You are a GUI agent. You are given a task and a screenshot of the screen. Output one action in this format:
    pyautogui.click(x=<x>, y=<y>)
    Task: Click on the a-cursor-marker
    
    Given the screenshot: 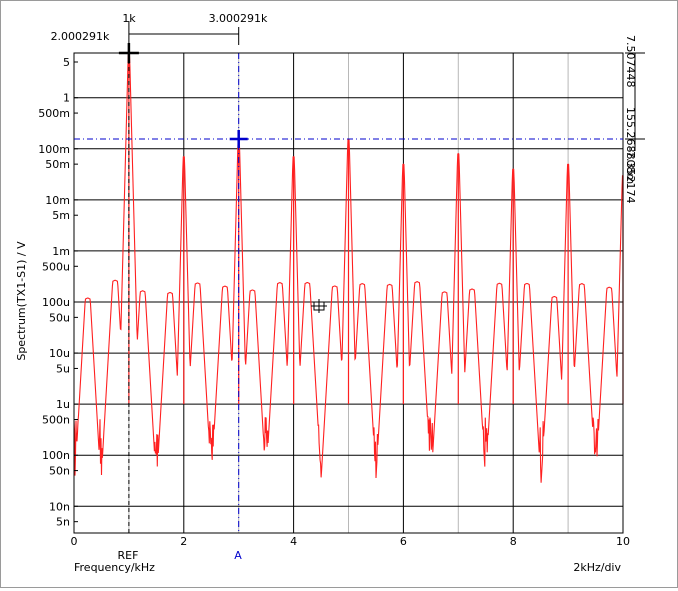 What is the action you would take?
    pyautogui.click(x=238, y=139)
    